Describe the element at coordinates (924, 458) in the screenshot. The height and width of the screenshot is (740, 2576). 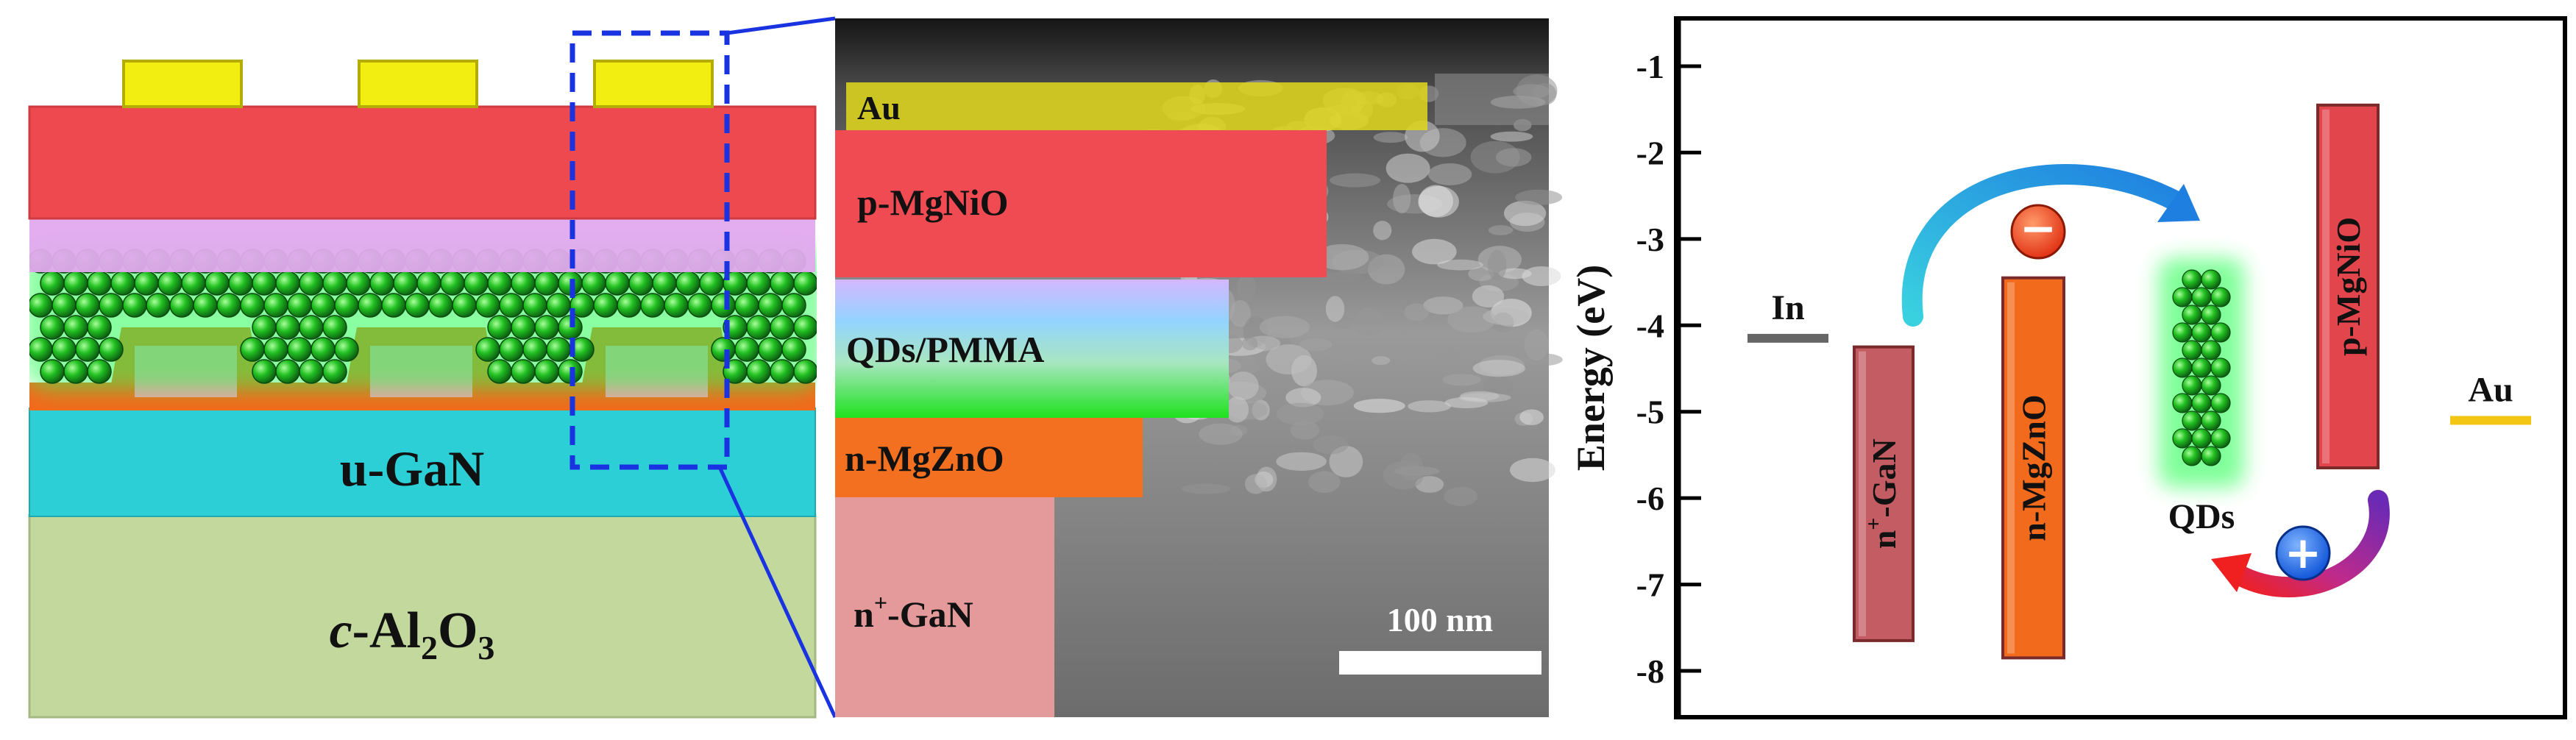
I see `sem-label-n-mgzno: n-MgZnO` at that location.